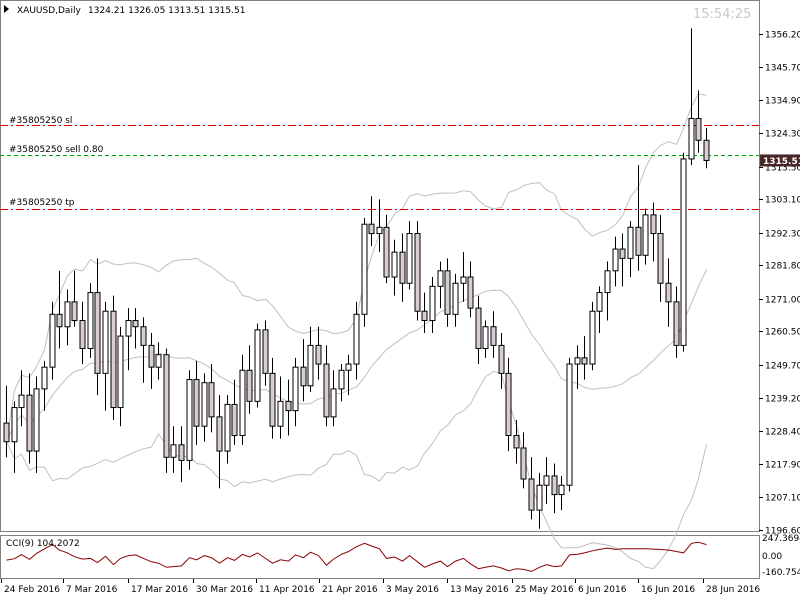 This screenshot has width=800, height=600. Describe the element at coordinates (782, 367) in the screenshot. I see `price-tick-label: 1249.70` at that location.